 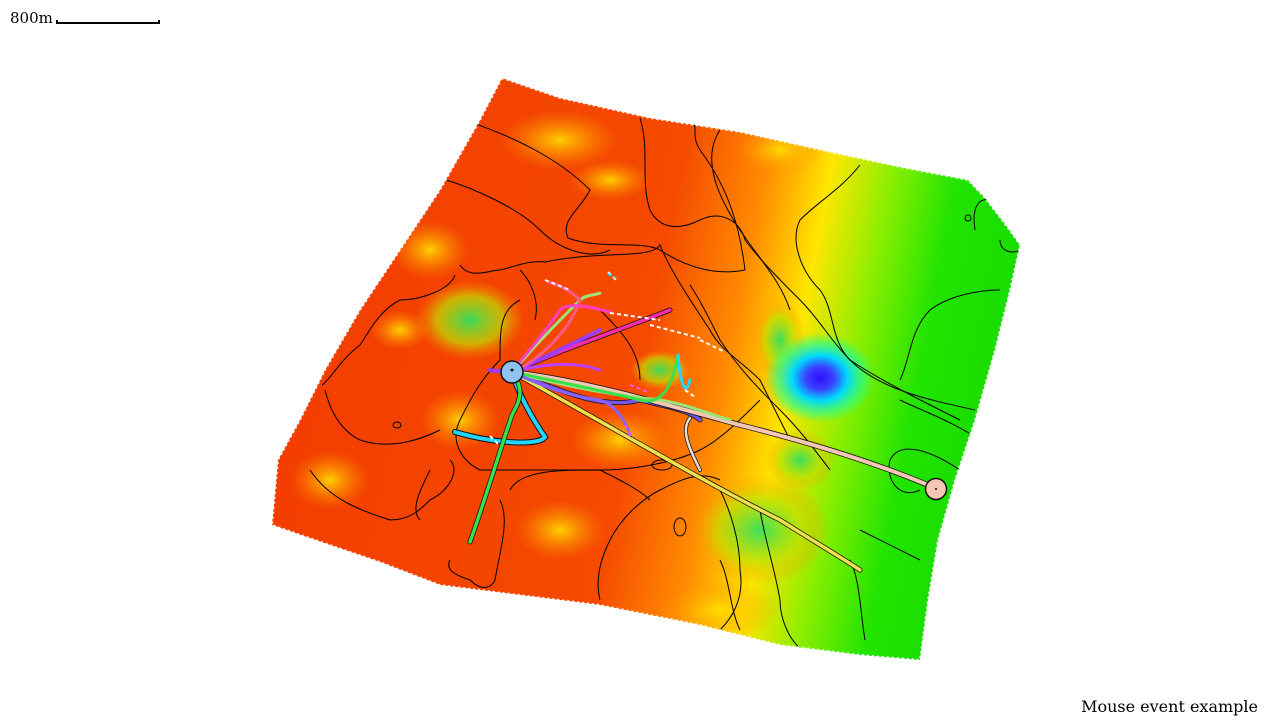 What do you see at coordinates (107, 22) in the screenshot?
I see `scale-bar-line` at bounding box center [107, 22].